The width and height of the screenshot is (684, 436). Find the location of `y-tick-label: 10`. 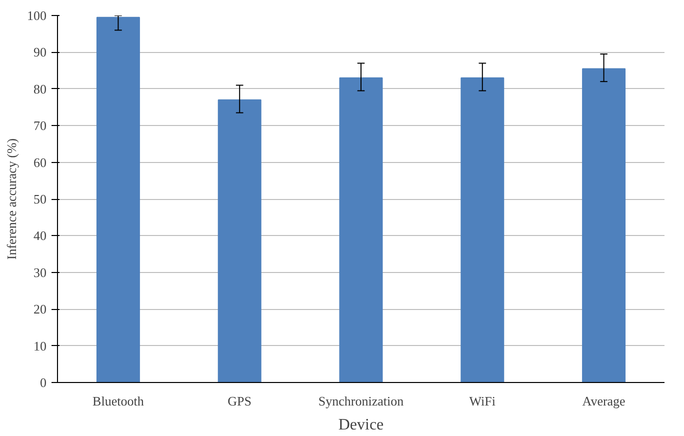

y-tick-label: 10 is located at coordinates (40, 346).